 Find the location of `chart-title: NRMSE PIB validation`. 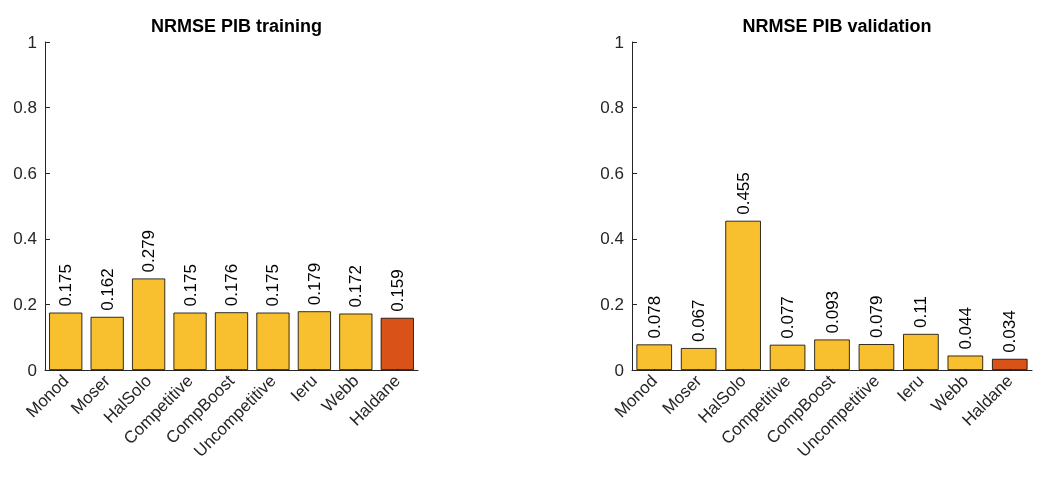

chart-title: NRMSE PIB validation is located at coordinates (837, 26).